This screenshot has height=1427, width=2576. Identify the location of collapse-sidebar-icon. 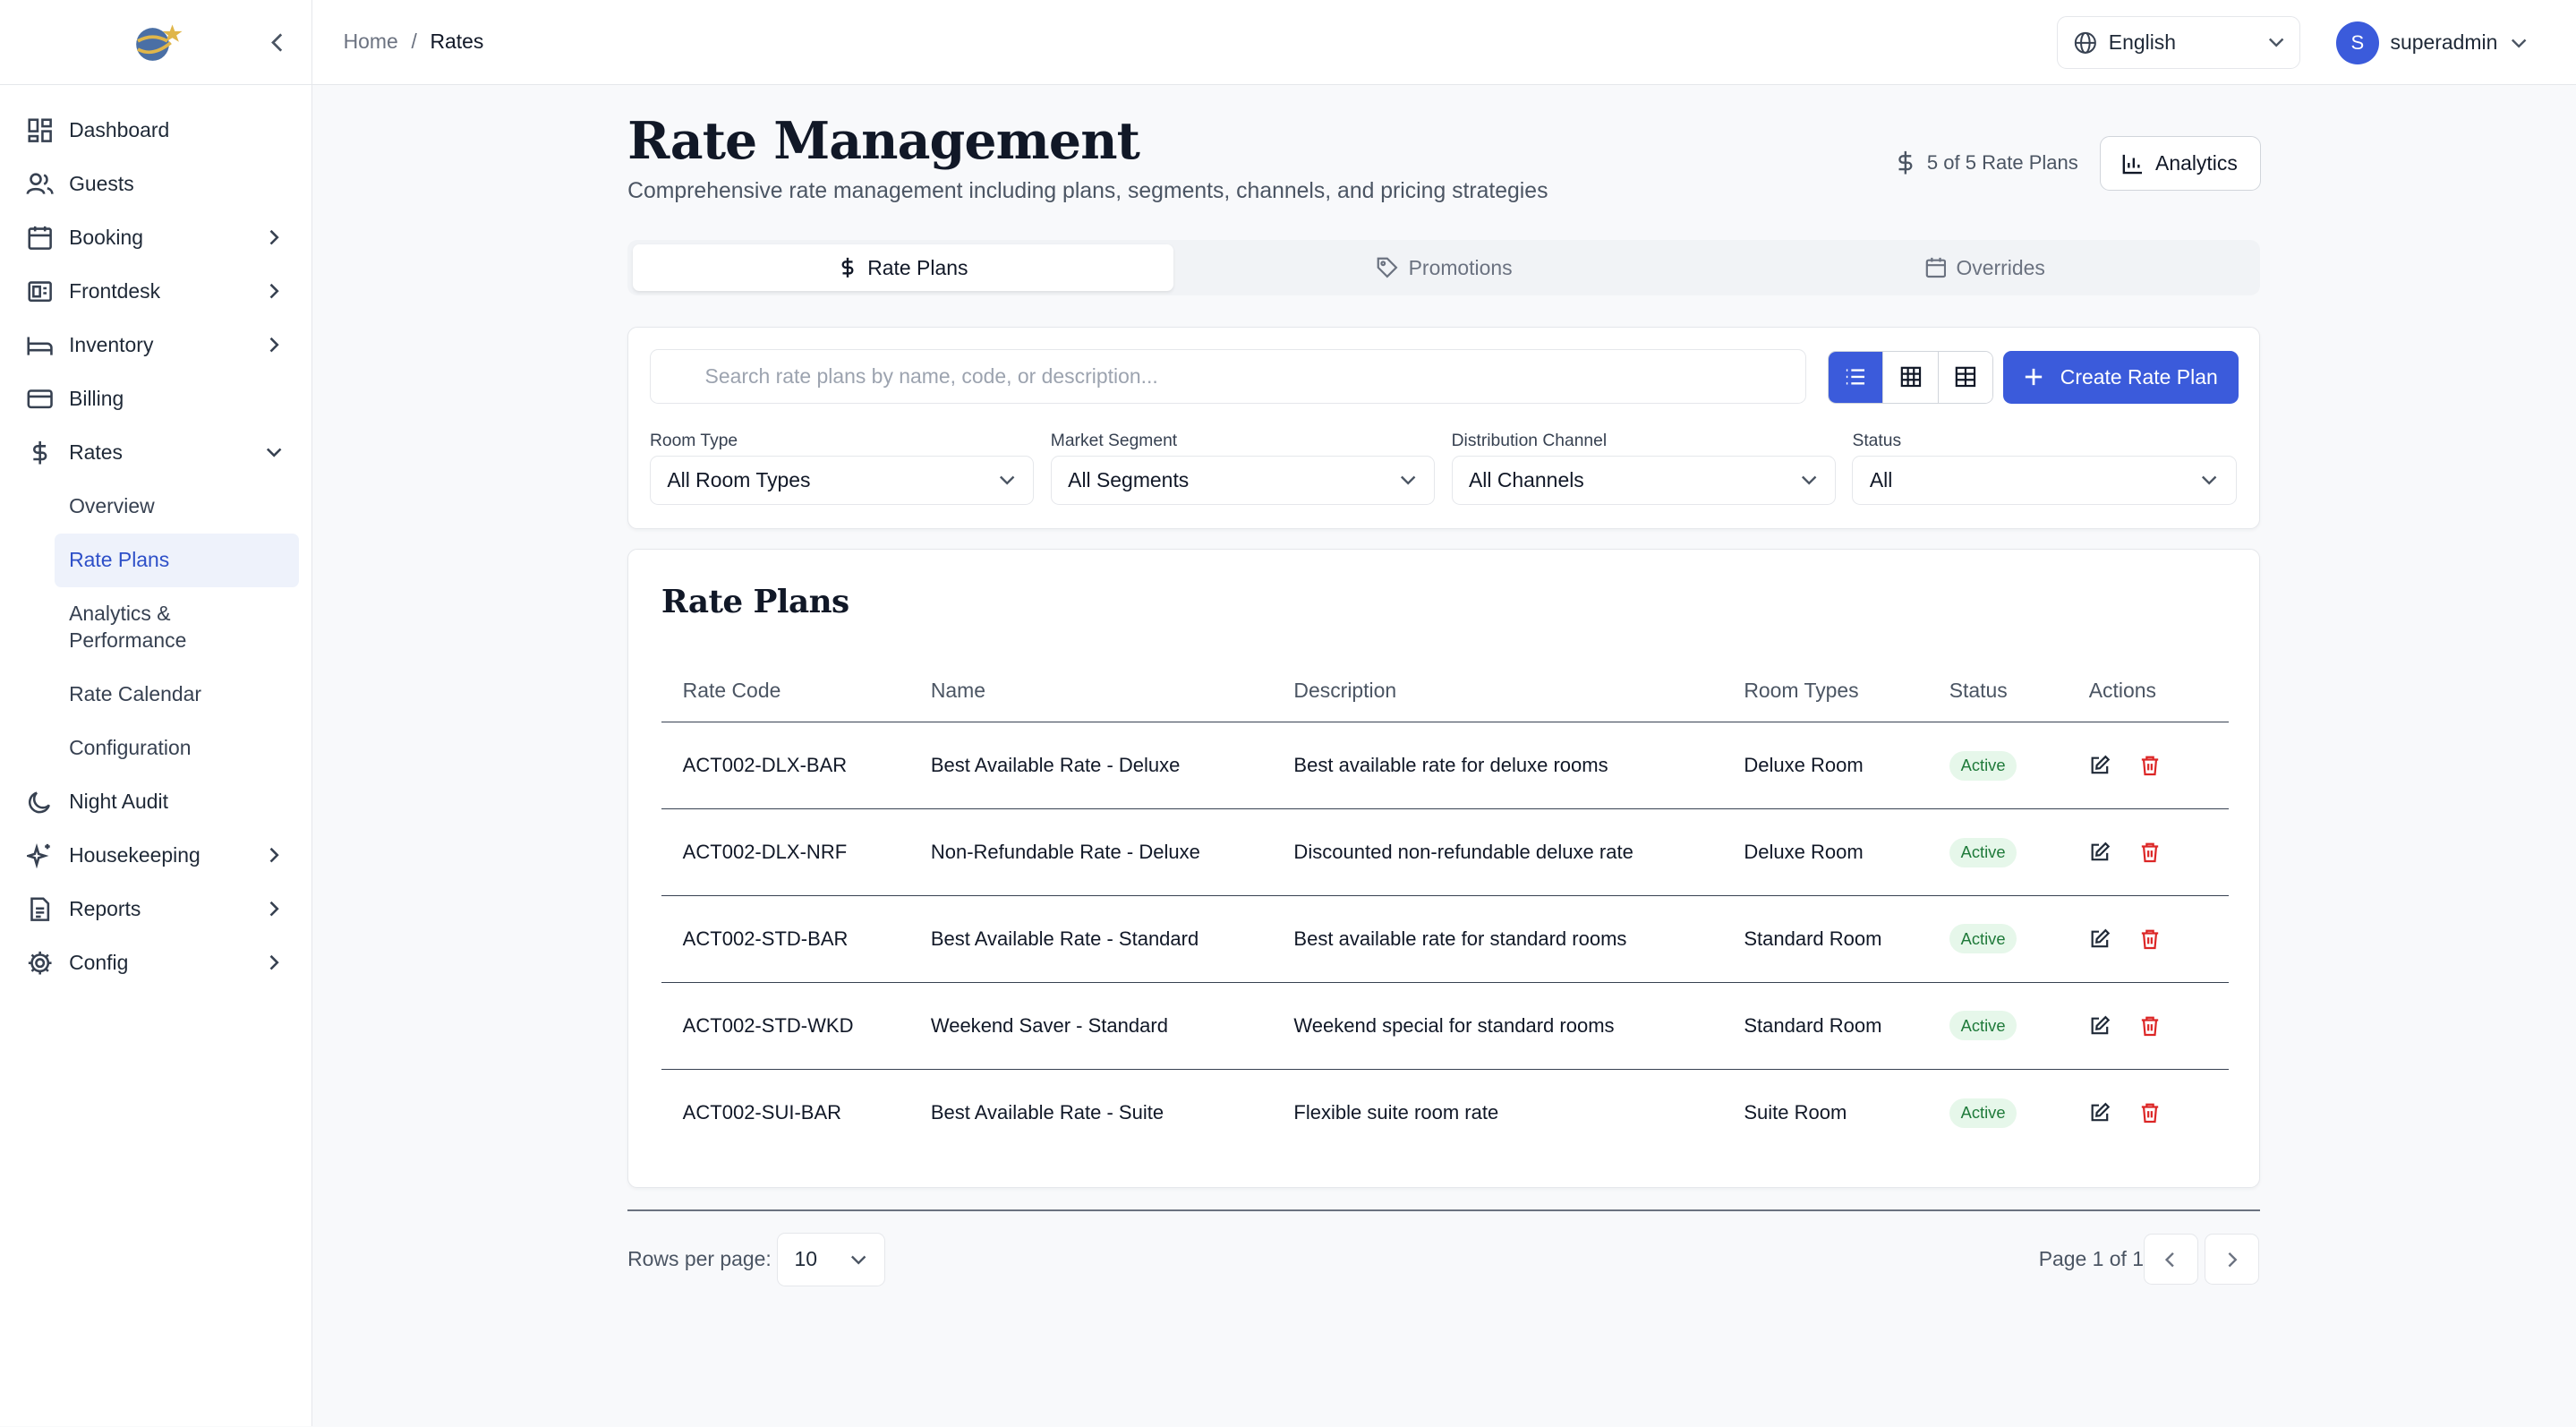
(278, 43).